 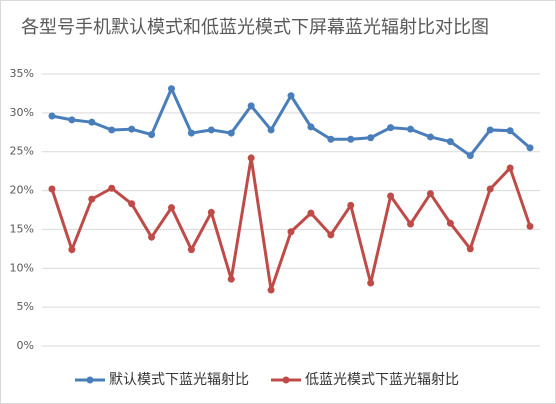 What do you see at coordinates (22, 151) in the screenshot?
I see `y-tick-label: 25%` at bounding box center [22, 151].